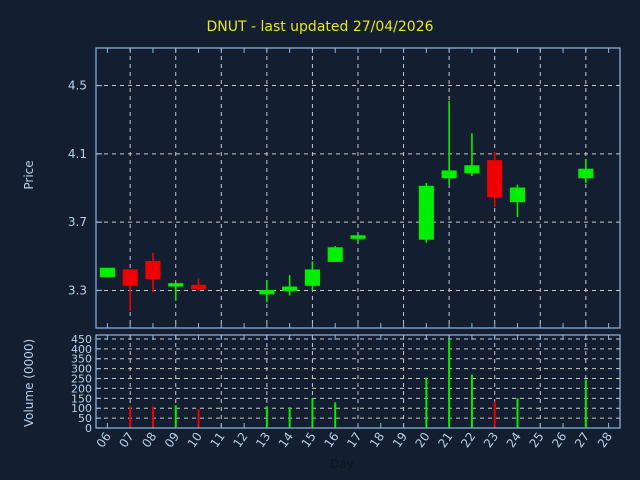  What do you see at coordinates (81, 349) in the screenshot?
I see `volume-tick-label: 400` at bounding box center [81, 349].